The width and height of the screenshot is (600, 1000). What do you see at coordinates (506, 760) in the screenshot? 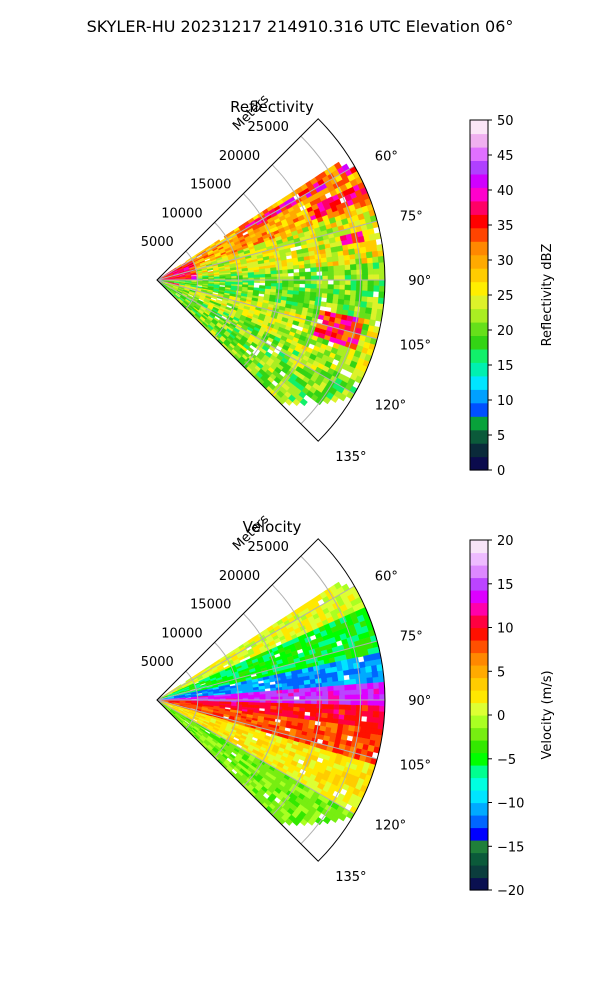
I see `colorbar-tick-label: −5` at bounding box center [506, 760].